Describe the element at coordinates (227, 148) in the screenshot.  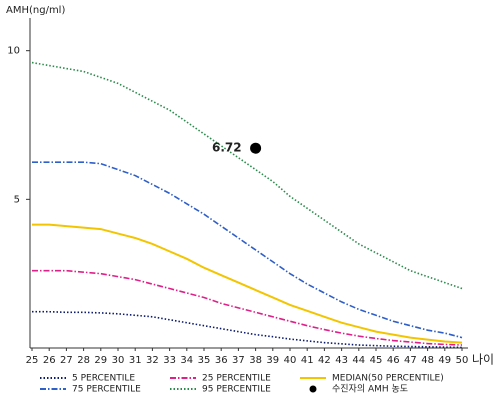
I see `patient-value-label: 6.72` at that location.